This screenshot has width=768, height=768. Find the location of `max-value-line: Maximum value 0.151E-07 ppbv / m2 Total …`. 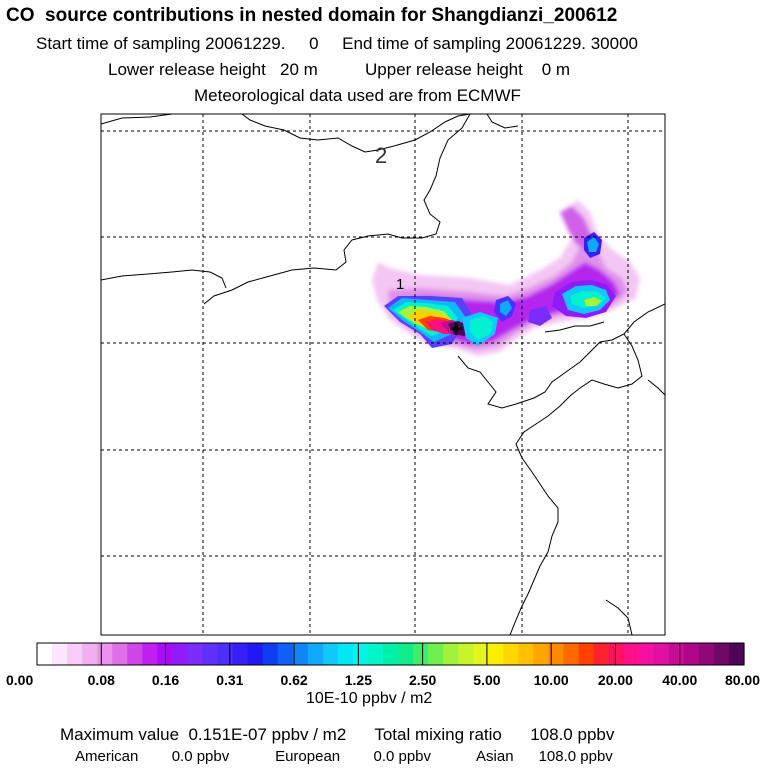

max-value-line: Maximum value 0.151E-07 ppbv / m2 Total … is located at coordinates (337, 734).